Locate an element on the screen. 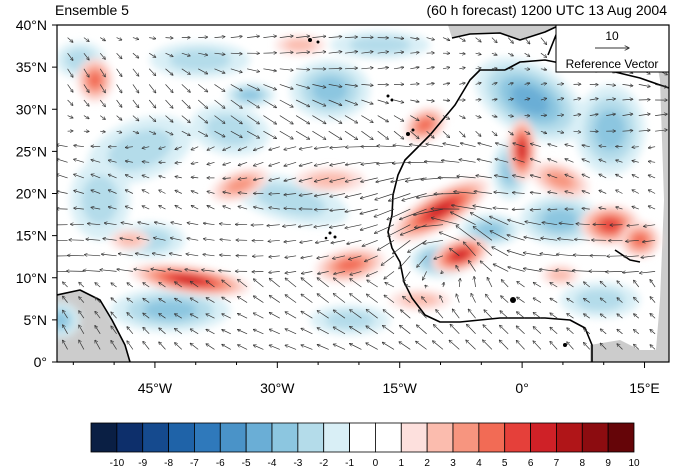 The width and height of the screenshot is (673, 471). lat-tick-label: 35°N is located at coordinates (31, 67).